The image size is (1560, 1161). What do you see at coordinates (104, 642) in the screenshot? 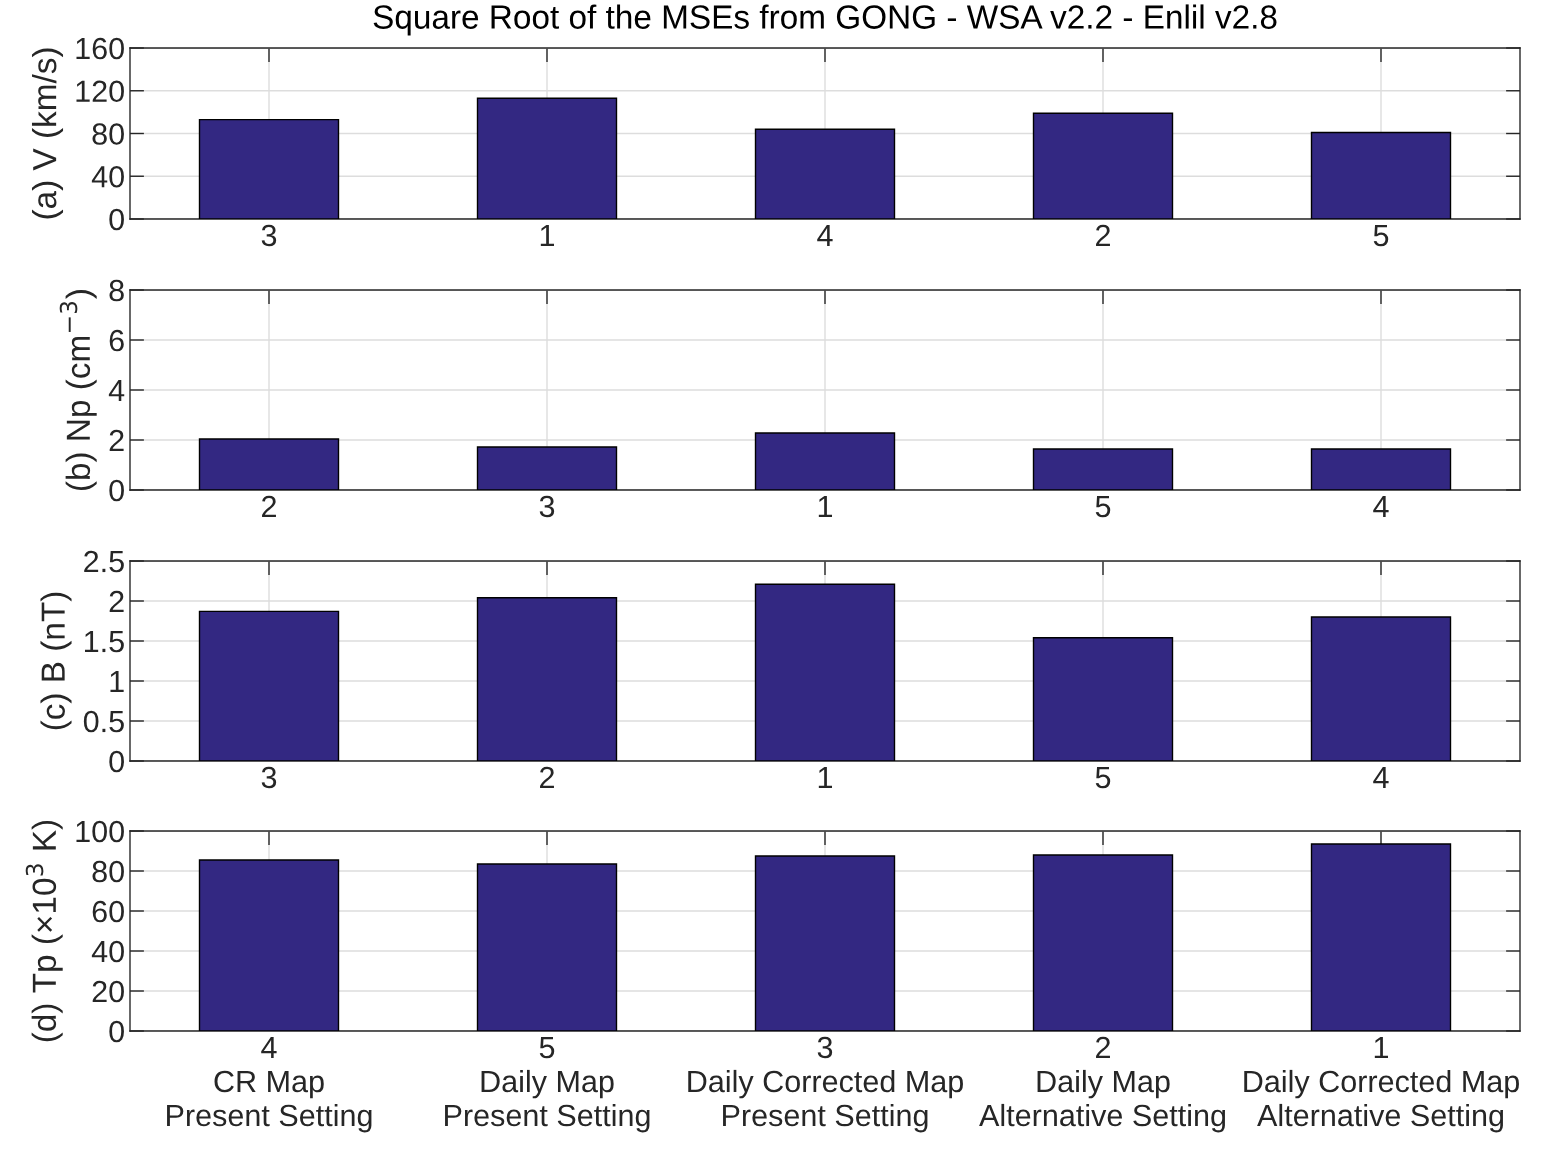
I see `y-tick-label: 1.5` at bounding box center [104, 642].